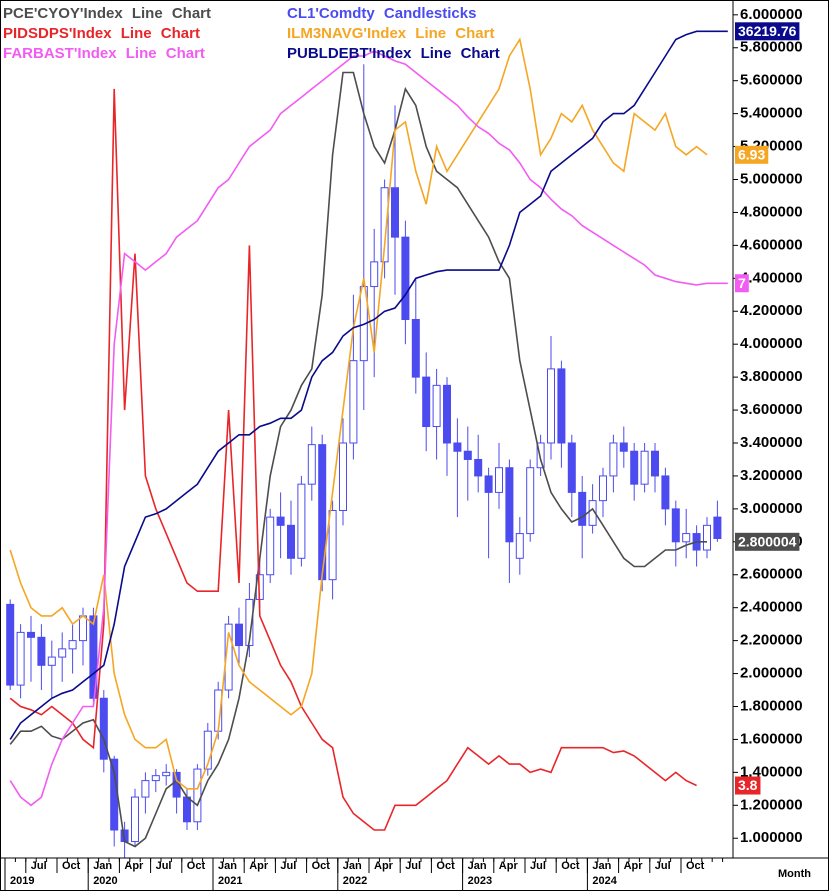 This screenshot has height=891, width=829. Describe the element at coordinates (230, 881) in the screenshot. I see `year-label: 2021` at that location.